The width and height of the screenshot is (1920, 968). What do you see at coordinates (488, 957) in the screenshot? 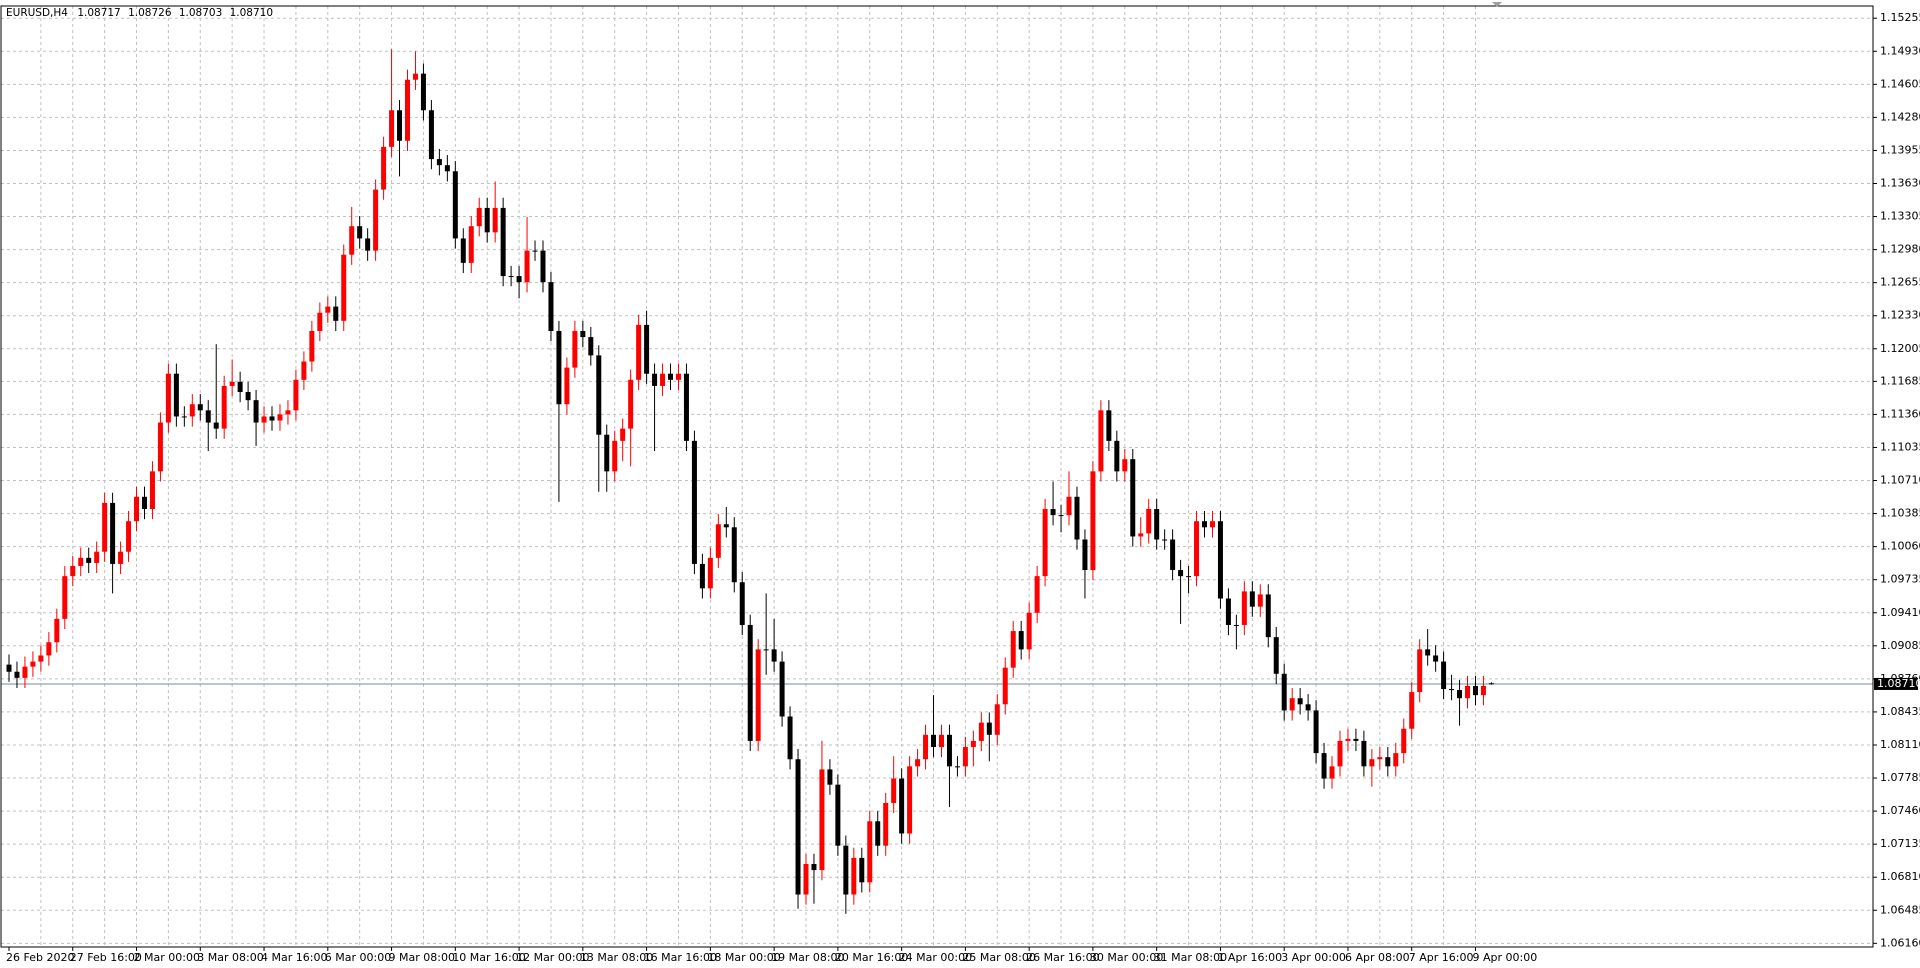
I see `x-tick-label: 10 Mar 16:00` at bounding box center [488, 957].